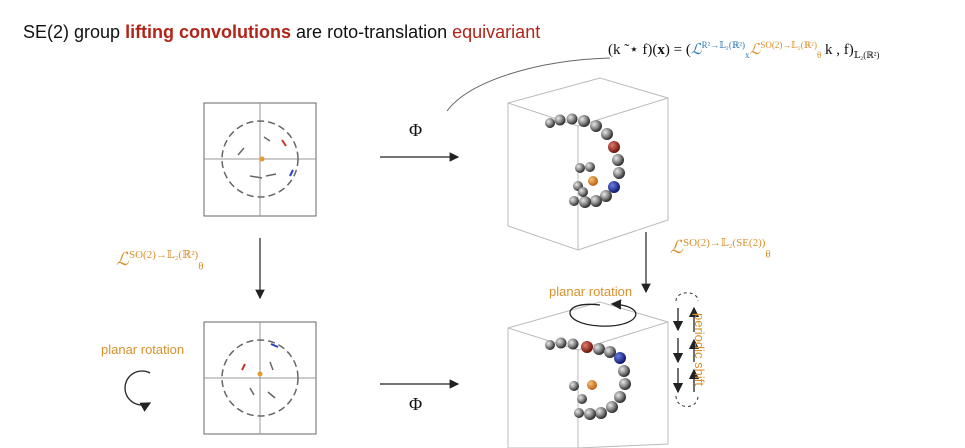 This screenshot has width=965, height=448. I want to click on planar-rotation-label-right: planar rotation, so click(591, 291).